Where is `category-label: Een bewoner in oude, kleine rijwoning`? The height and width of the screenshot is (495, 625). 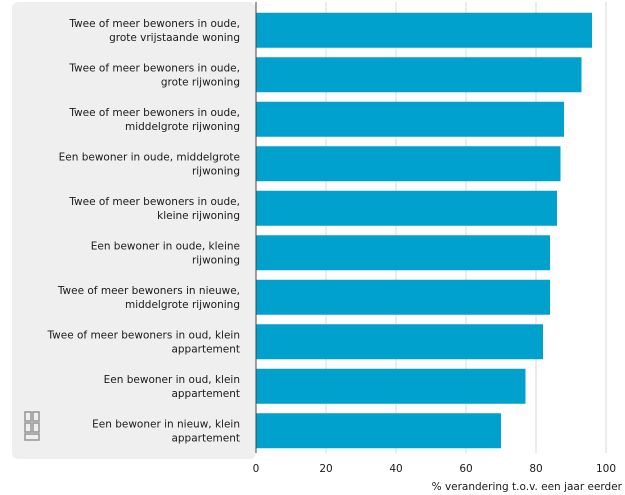 category-label: Een bewoner in oude, kleine rijwoning is located at coordinates (165, 253).